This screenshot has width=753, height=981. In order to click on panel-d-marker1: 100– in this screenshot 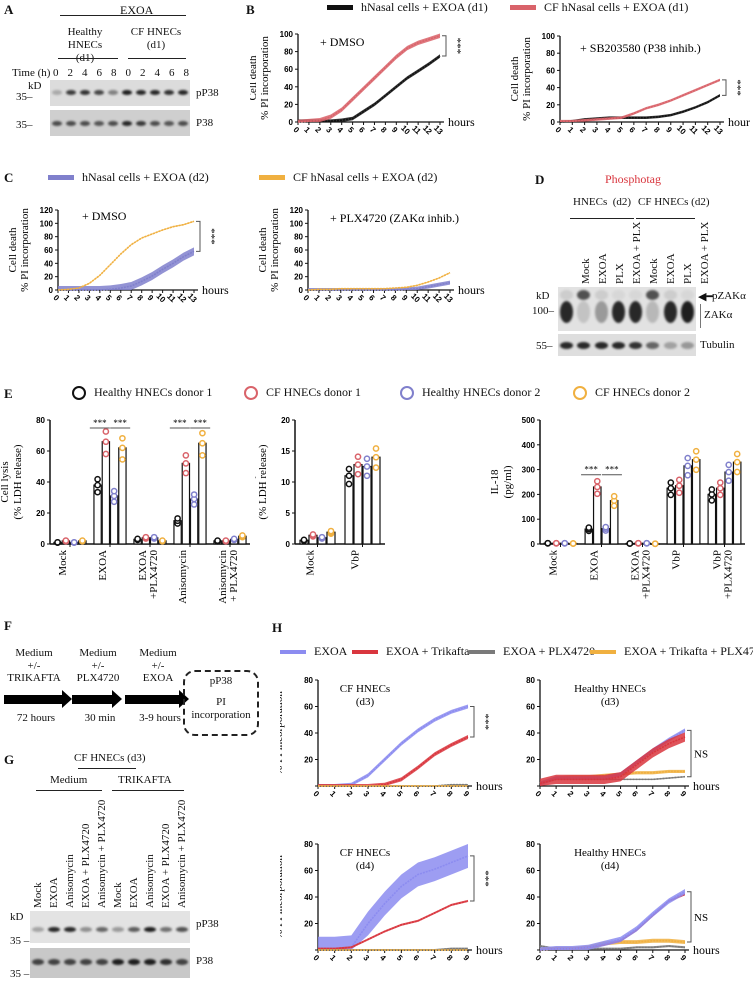, I will do `click(543, 311)`.